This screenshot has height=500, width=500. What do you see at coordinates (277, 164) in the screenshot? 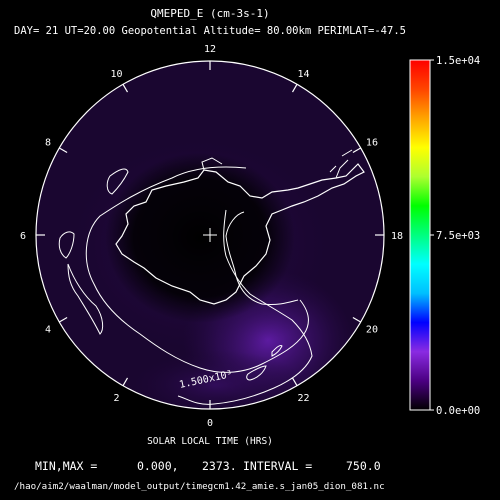
I see `coastline-detail` at bounding box center [277, 164].